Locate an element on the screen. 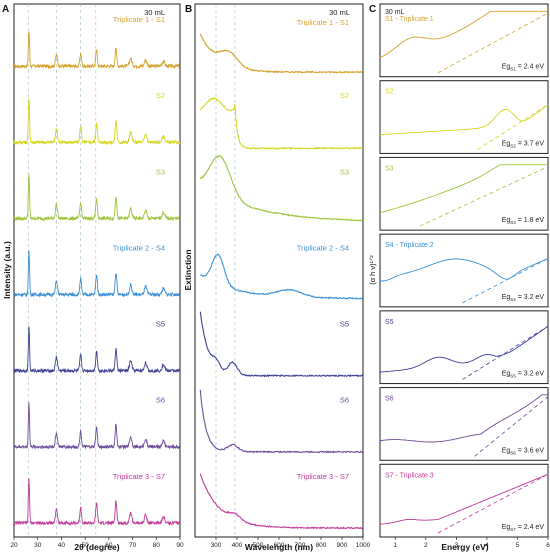 This screenshot has width=550, height=553. panel-c-bandgap-label: EgS5 = 3.2 eV is located at coordinates (523, 375).